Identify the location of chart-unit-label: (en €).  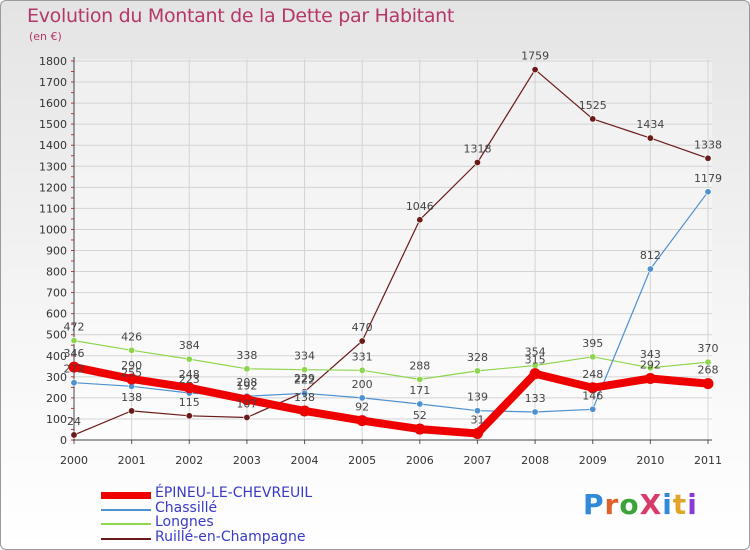
(45, 36).